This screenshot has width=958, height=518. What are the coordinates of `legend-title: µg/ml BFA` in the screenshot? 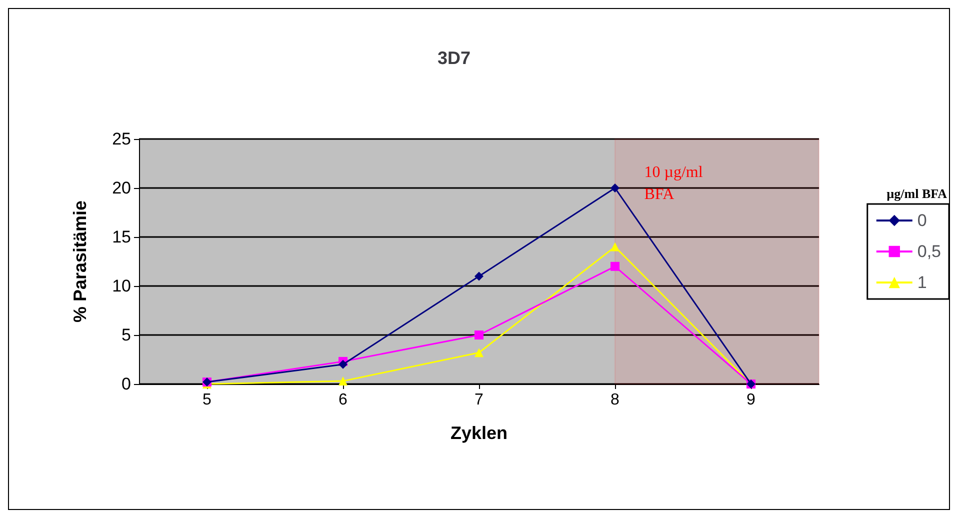 It's located at (917, 193).